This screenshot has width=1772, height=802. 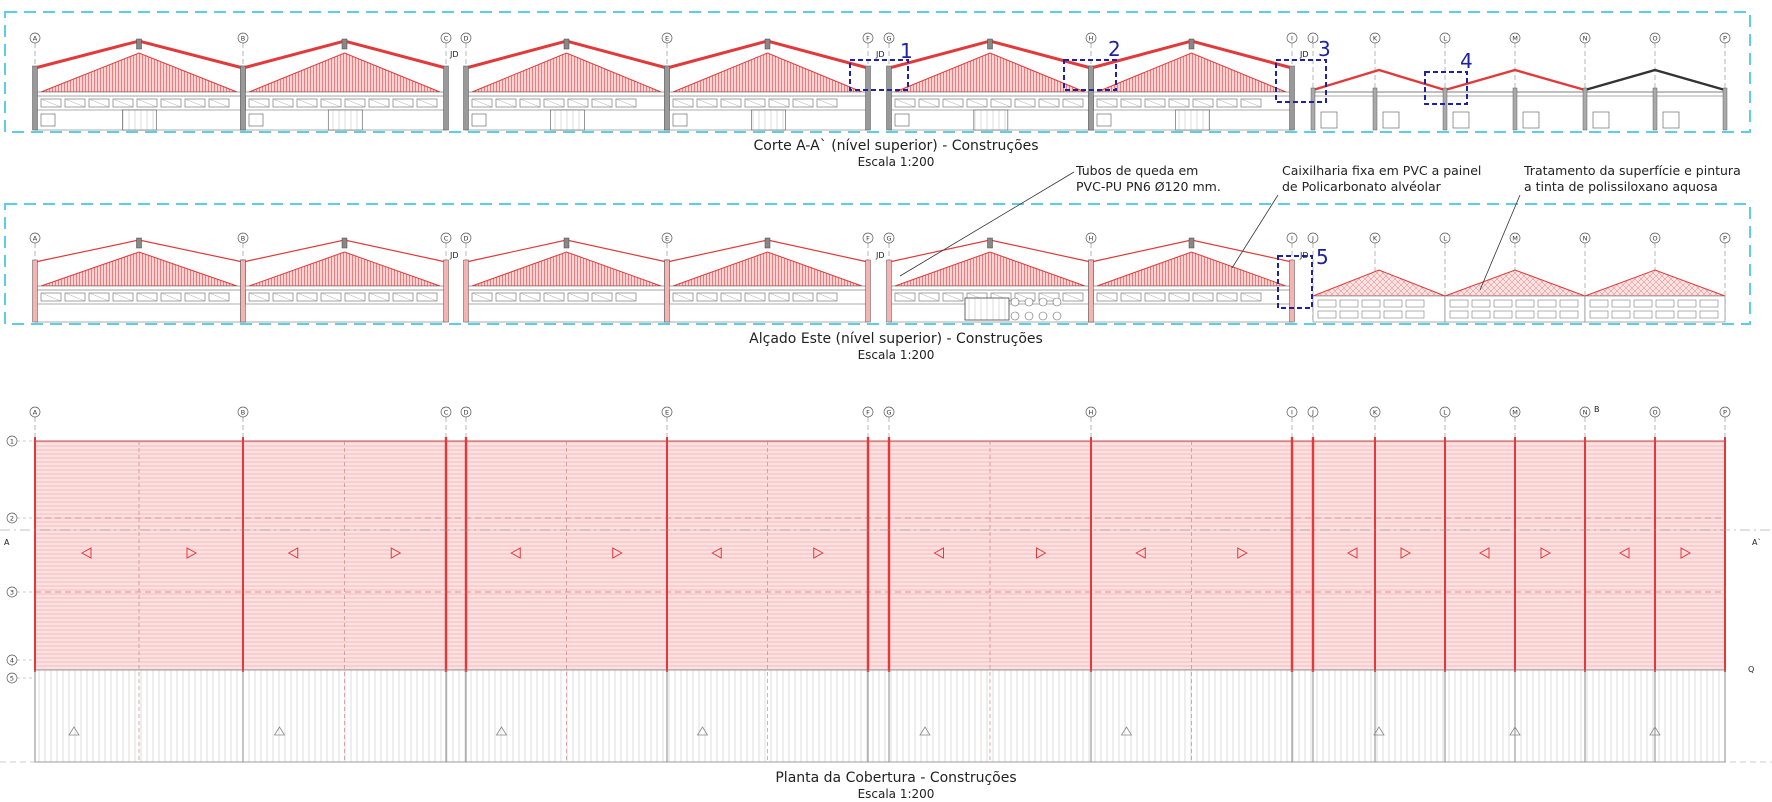 I want to click on elevation-frame, so click(x=877, y=264).